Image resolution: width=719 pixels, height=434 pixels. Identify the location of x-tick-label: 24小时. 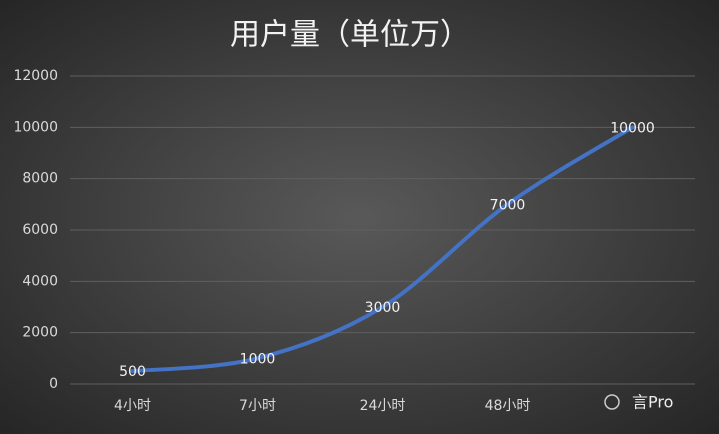
(383, 406).